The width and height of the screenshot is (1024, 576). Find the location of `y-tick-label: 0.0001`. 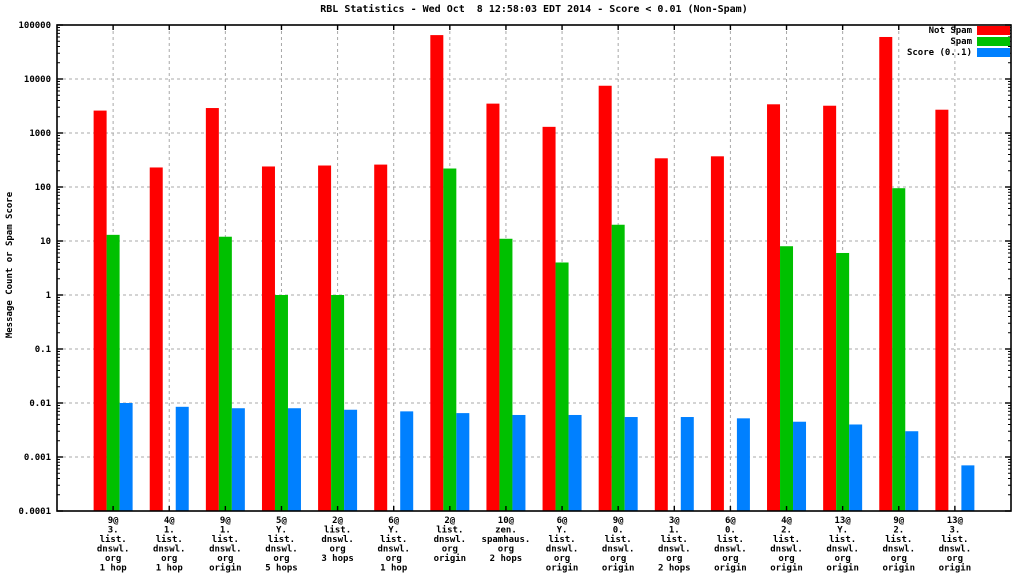

y-tick-label: 0.0001 is located at coordinates (34, 512).